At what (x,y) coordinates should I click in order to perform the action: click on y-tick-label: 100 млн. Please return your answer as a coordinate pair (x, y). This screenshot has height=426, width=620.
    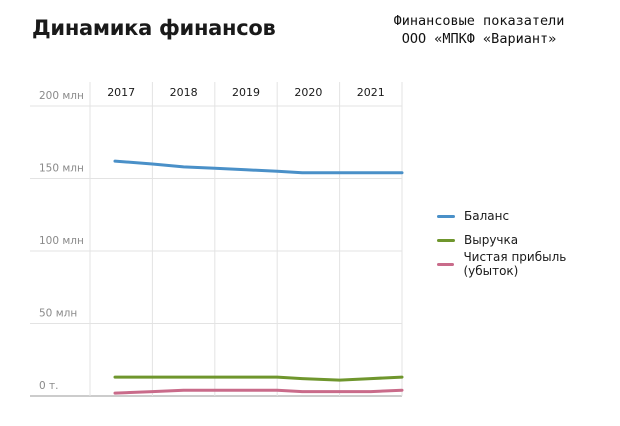
    Looking at the image, I should click on (61, 241).